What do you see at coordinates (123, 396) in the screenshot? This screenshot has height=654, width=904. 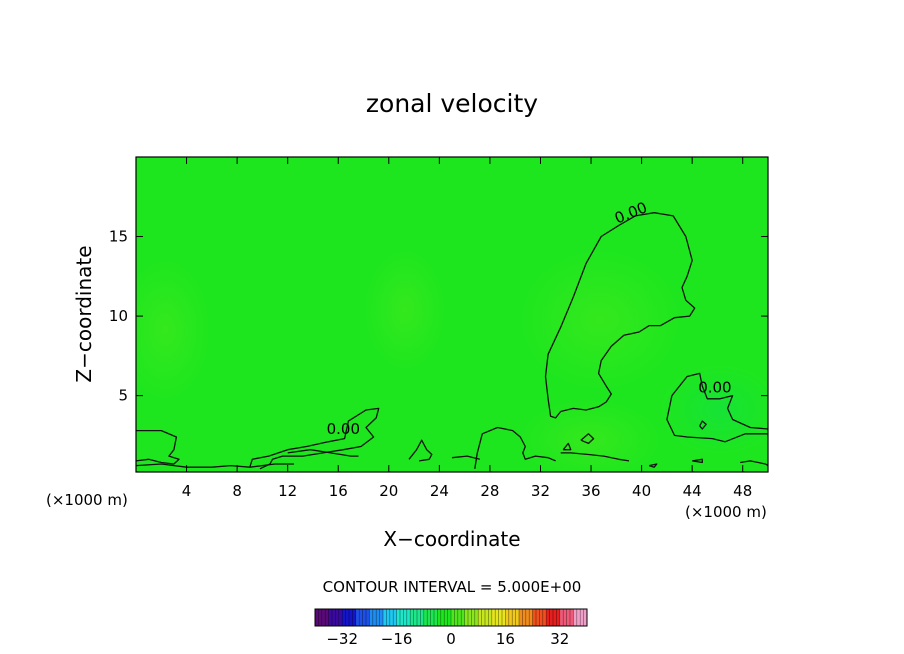 I see `y-tick-label: 5` at bounding box center [123, 396].